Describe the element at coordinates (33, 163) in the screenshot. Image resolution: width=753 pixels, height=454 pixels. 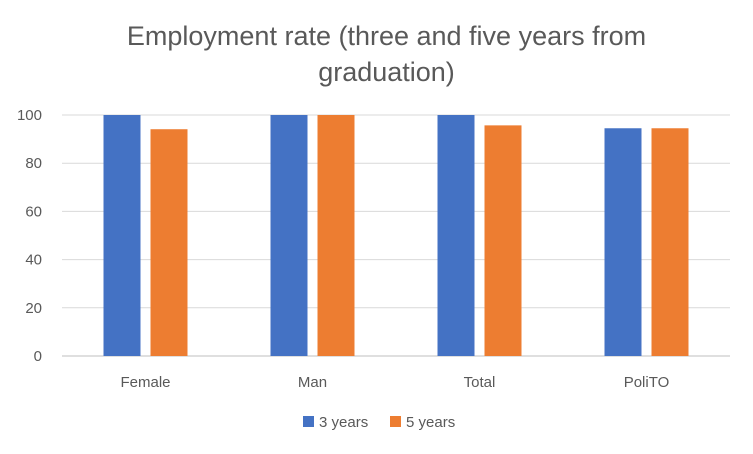
I see `y-tick-label: 80` at that location.